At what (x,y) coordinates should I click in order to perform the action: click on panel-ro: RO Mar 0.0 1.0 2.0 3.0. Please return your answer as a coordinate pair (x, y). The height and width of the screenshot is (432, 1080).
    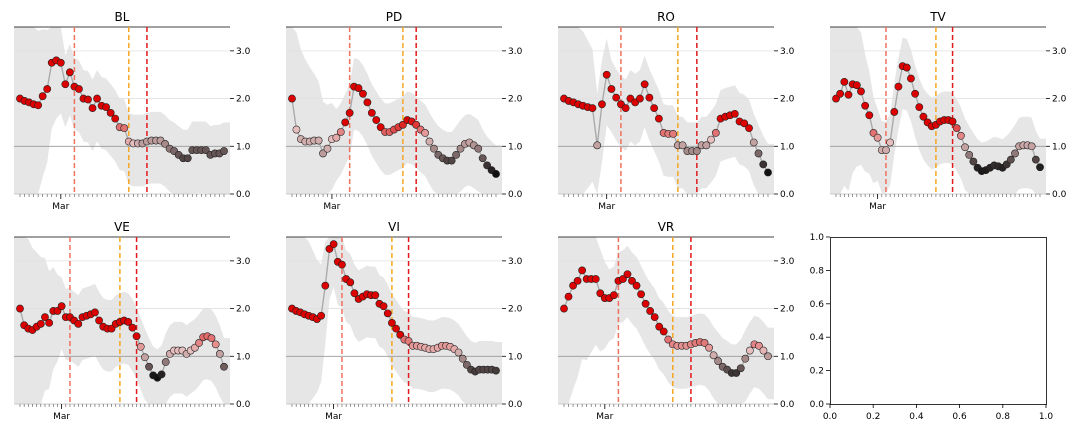
    Looking at the image, I should click on (676, 111).